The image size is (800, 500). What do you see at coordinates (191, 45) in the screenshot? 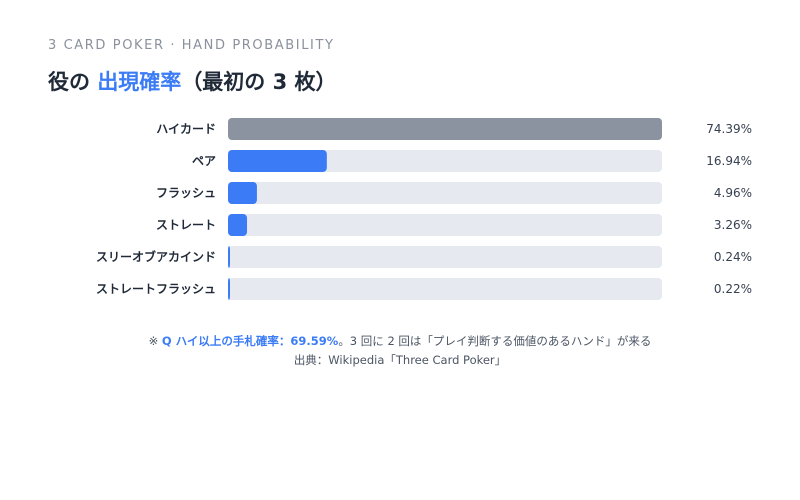
I see `chart-eyebrow: 3 CARD POKER · HAND PROBABILITY` at bounding box center [191, 45].